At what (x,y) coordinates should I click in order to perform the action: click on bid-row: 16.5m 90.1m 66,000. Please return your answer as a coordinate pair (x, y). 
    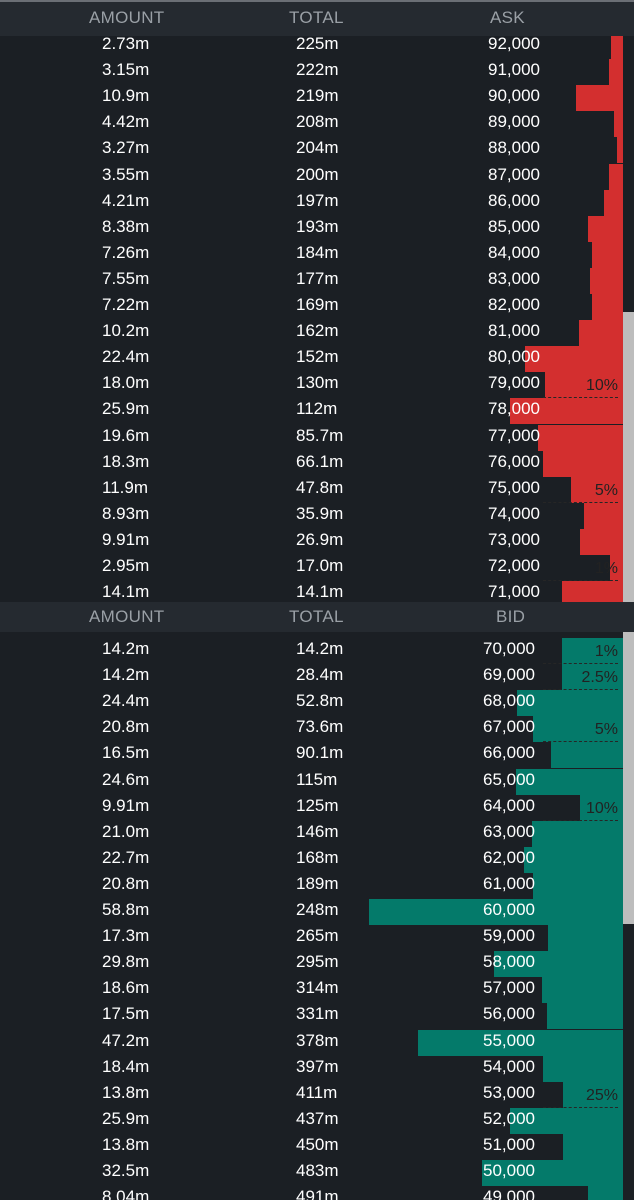
    Looking at the image, I should click on (317, 753).